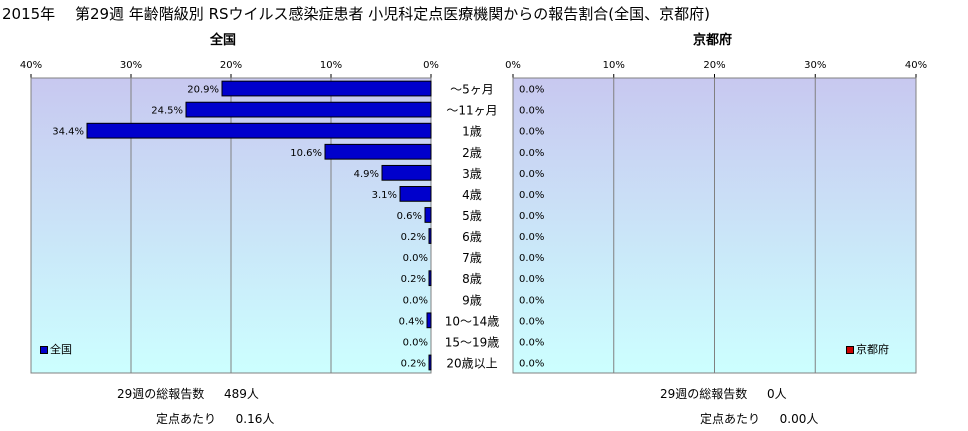 This screenshot has height=431, width=968. I want to click on category-label: 5歳, so click(472, 216).